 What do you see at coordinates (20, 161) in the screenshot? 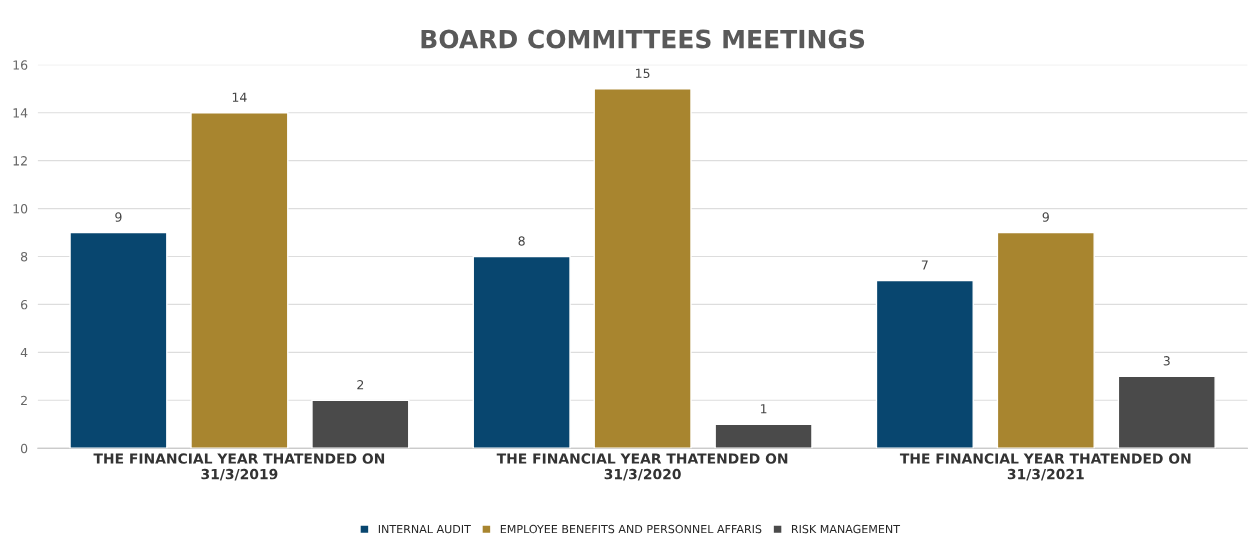
I see `y-tick-label: 12` at bounding box center [20, 161].